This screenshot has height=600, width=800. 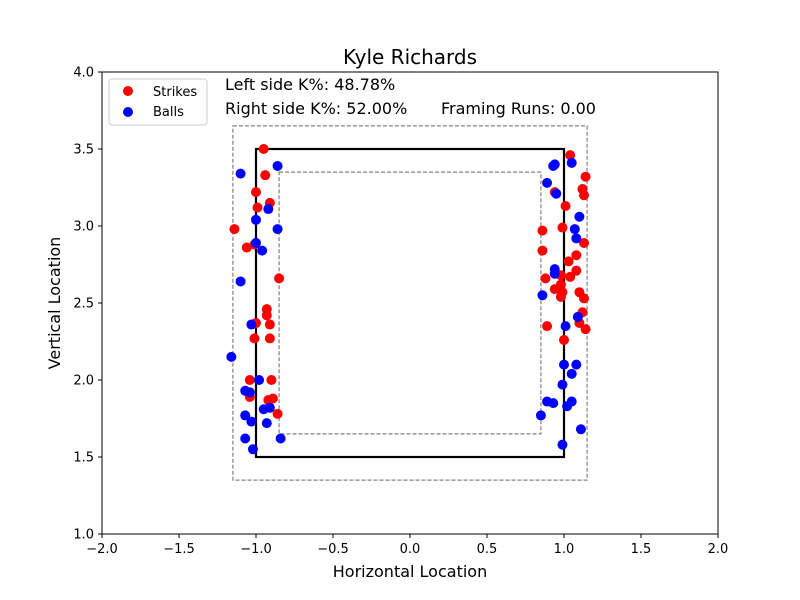 I want to click on y-tick-label: 2.0, so click(x=83, y=381).